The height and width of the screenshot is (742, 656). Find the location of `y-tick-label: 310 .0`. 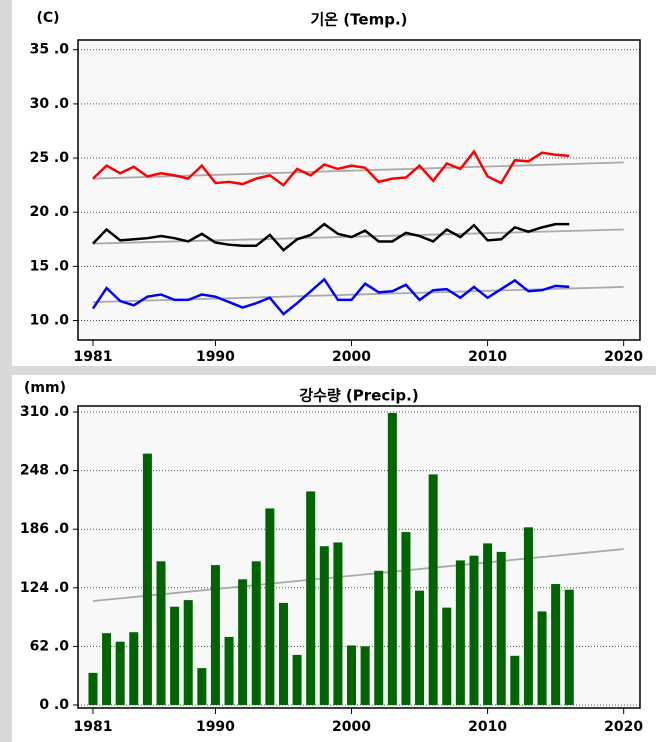

y-tick-label: 310 .0 is located at coordinates (44, 412).